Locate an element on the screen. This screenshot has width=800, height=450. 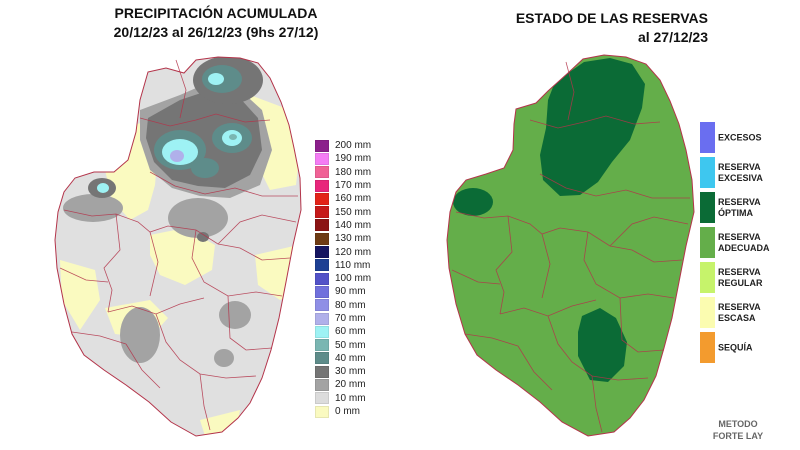
legend-item-150: 150 mm is located at coordinates (343, 212).